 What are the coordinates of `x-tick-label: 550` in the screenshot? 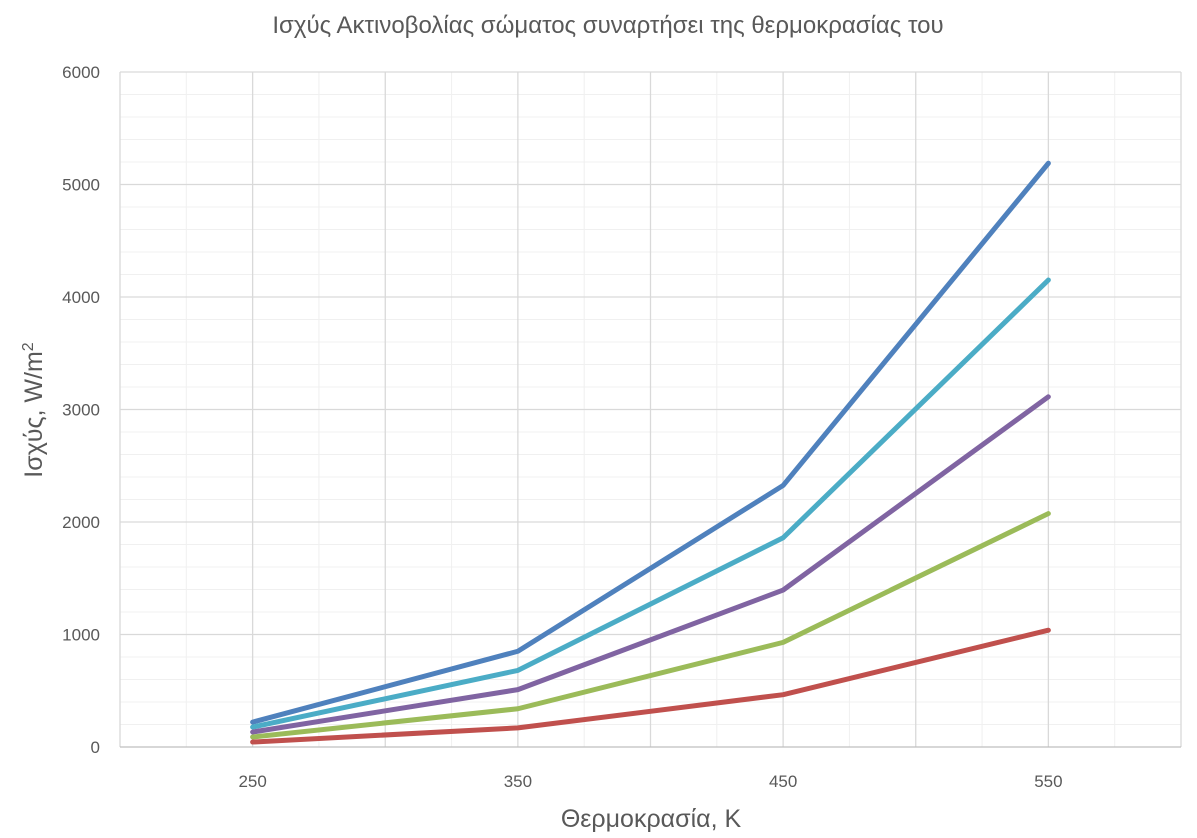 It's located at (1048, 781).